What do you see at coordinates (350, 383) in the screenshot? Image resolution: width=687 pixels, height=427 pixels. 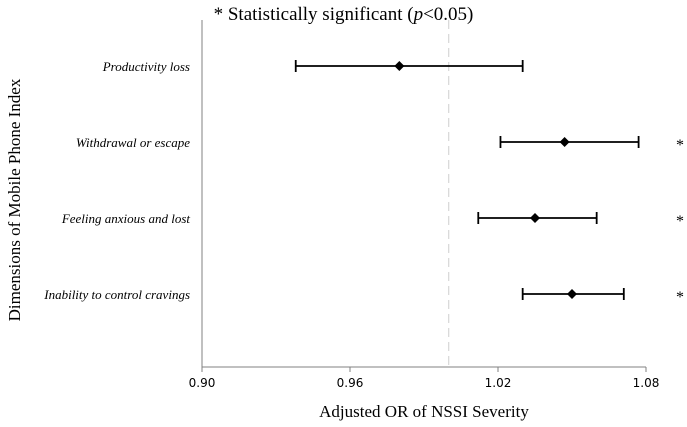 I see `x-tick-label: 0.96` at bounding box center [350, 383].